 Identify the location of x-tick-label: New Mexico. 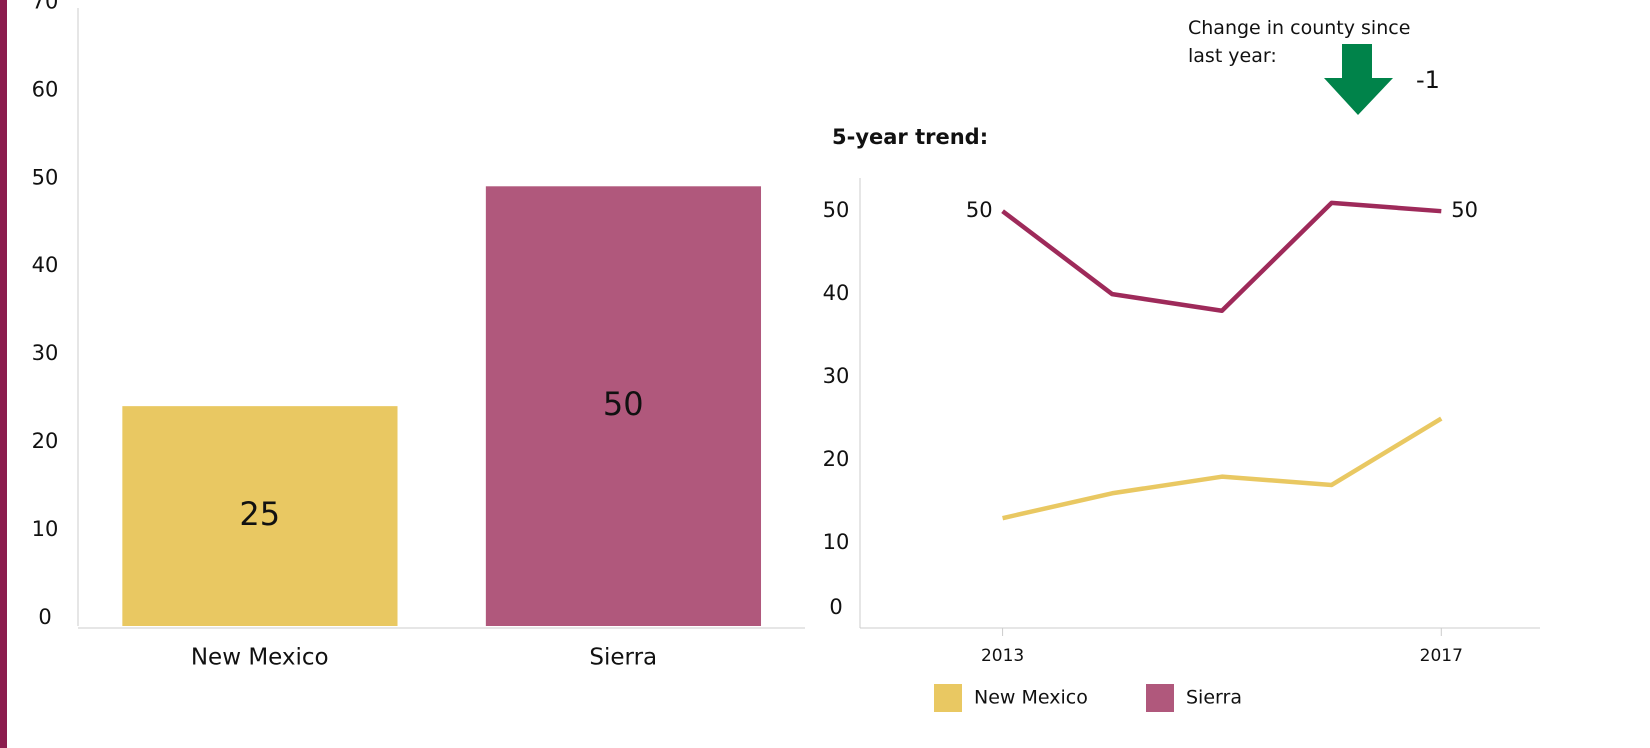
(260, 658).